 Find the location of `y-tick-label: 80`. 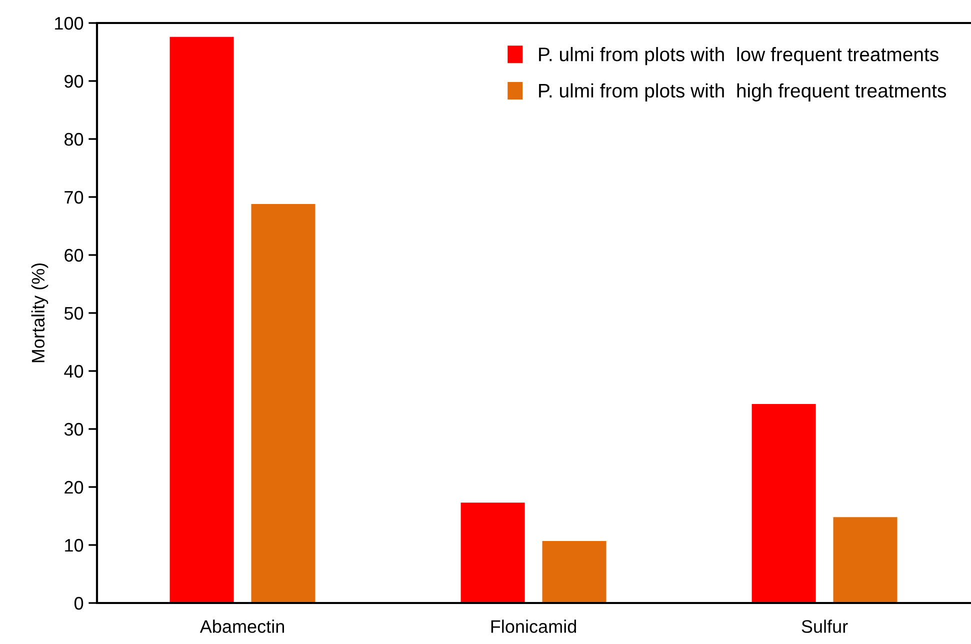

y-tick-label: 80 is located at coordinates (74, 139).